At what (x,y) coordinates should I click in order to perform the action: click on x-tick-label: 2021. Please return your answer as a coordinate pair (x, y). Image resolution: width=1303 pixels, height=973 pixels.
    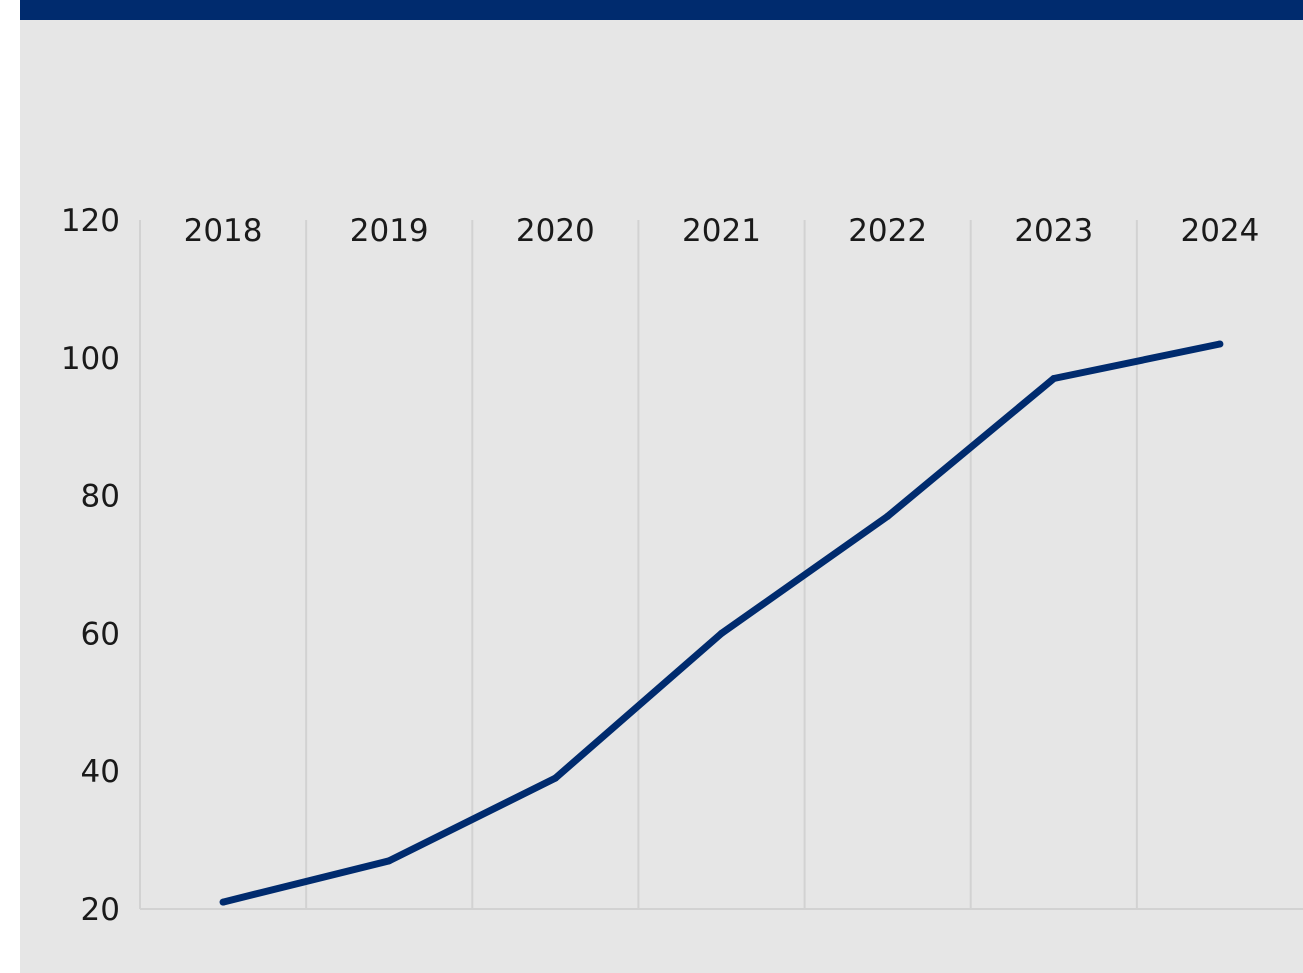
    Looking at the image, I should click on (721, 231).